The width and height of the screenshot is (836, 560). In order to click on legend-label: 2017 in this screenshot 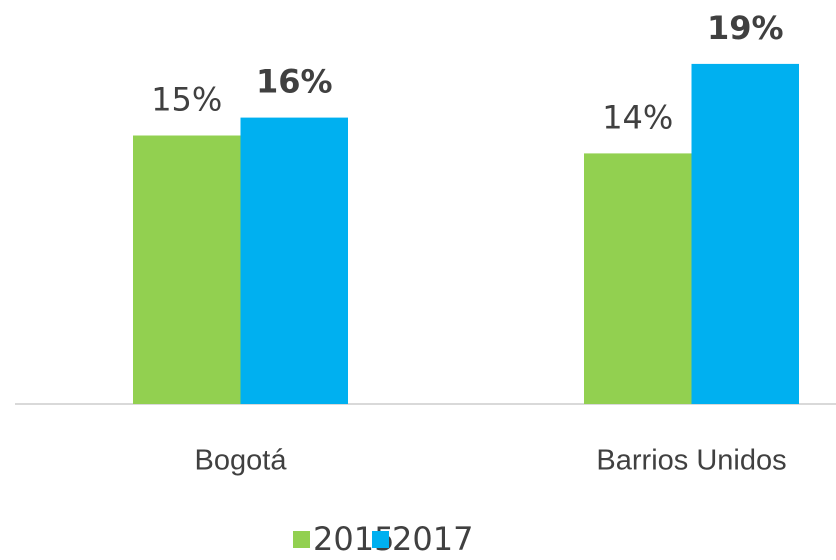, I will do `click(432, 539)`.